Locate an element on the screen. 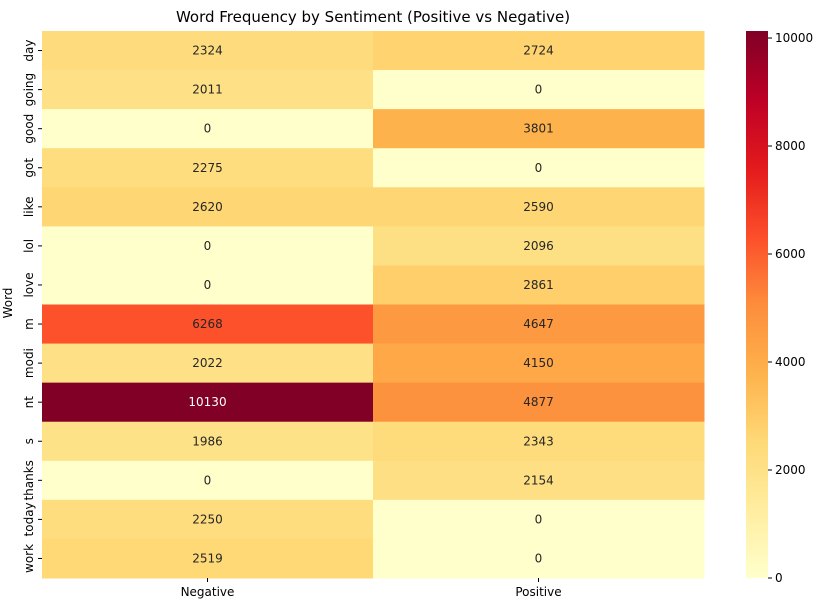 This screenshot has width=827, height=605. y-tick-label: lol is located at coordinates (29, 246).